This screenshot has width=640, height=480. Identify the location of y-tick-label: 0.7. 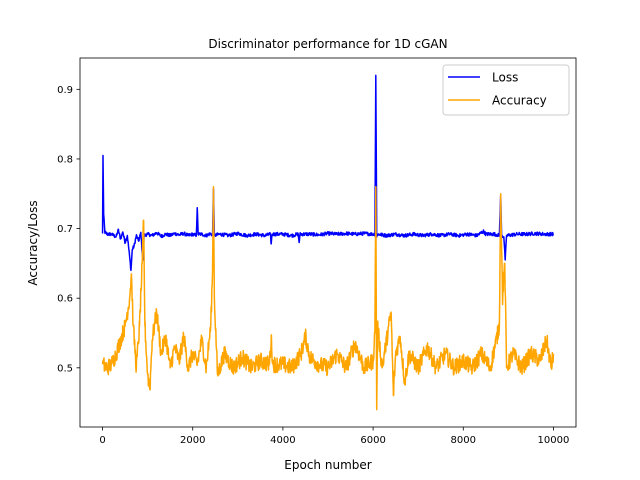
(65, 229).